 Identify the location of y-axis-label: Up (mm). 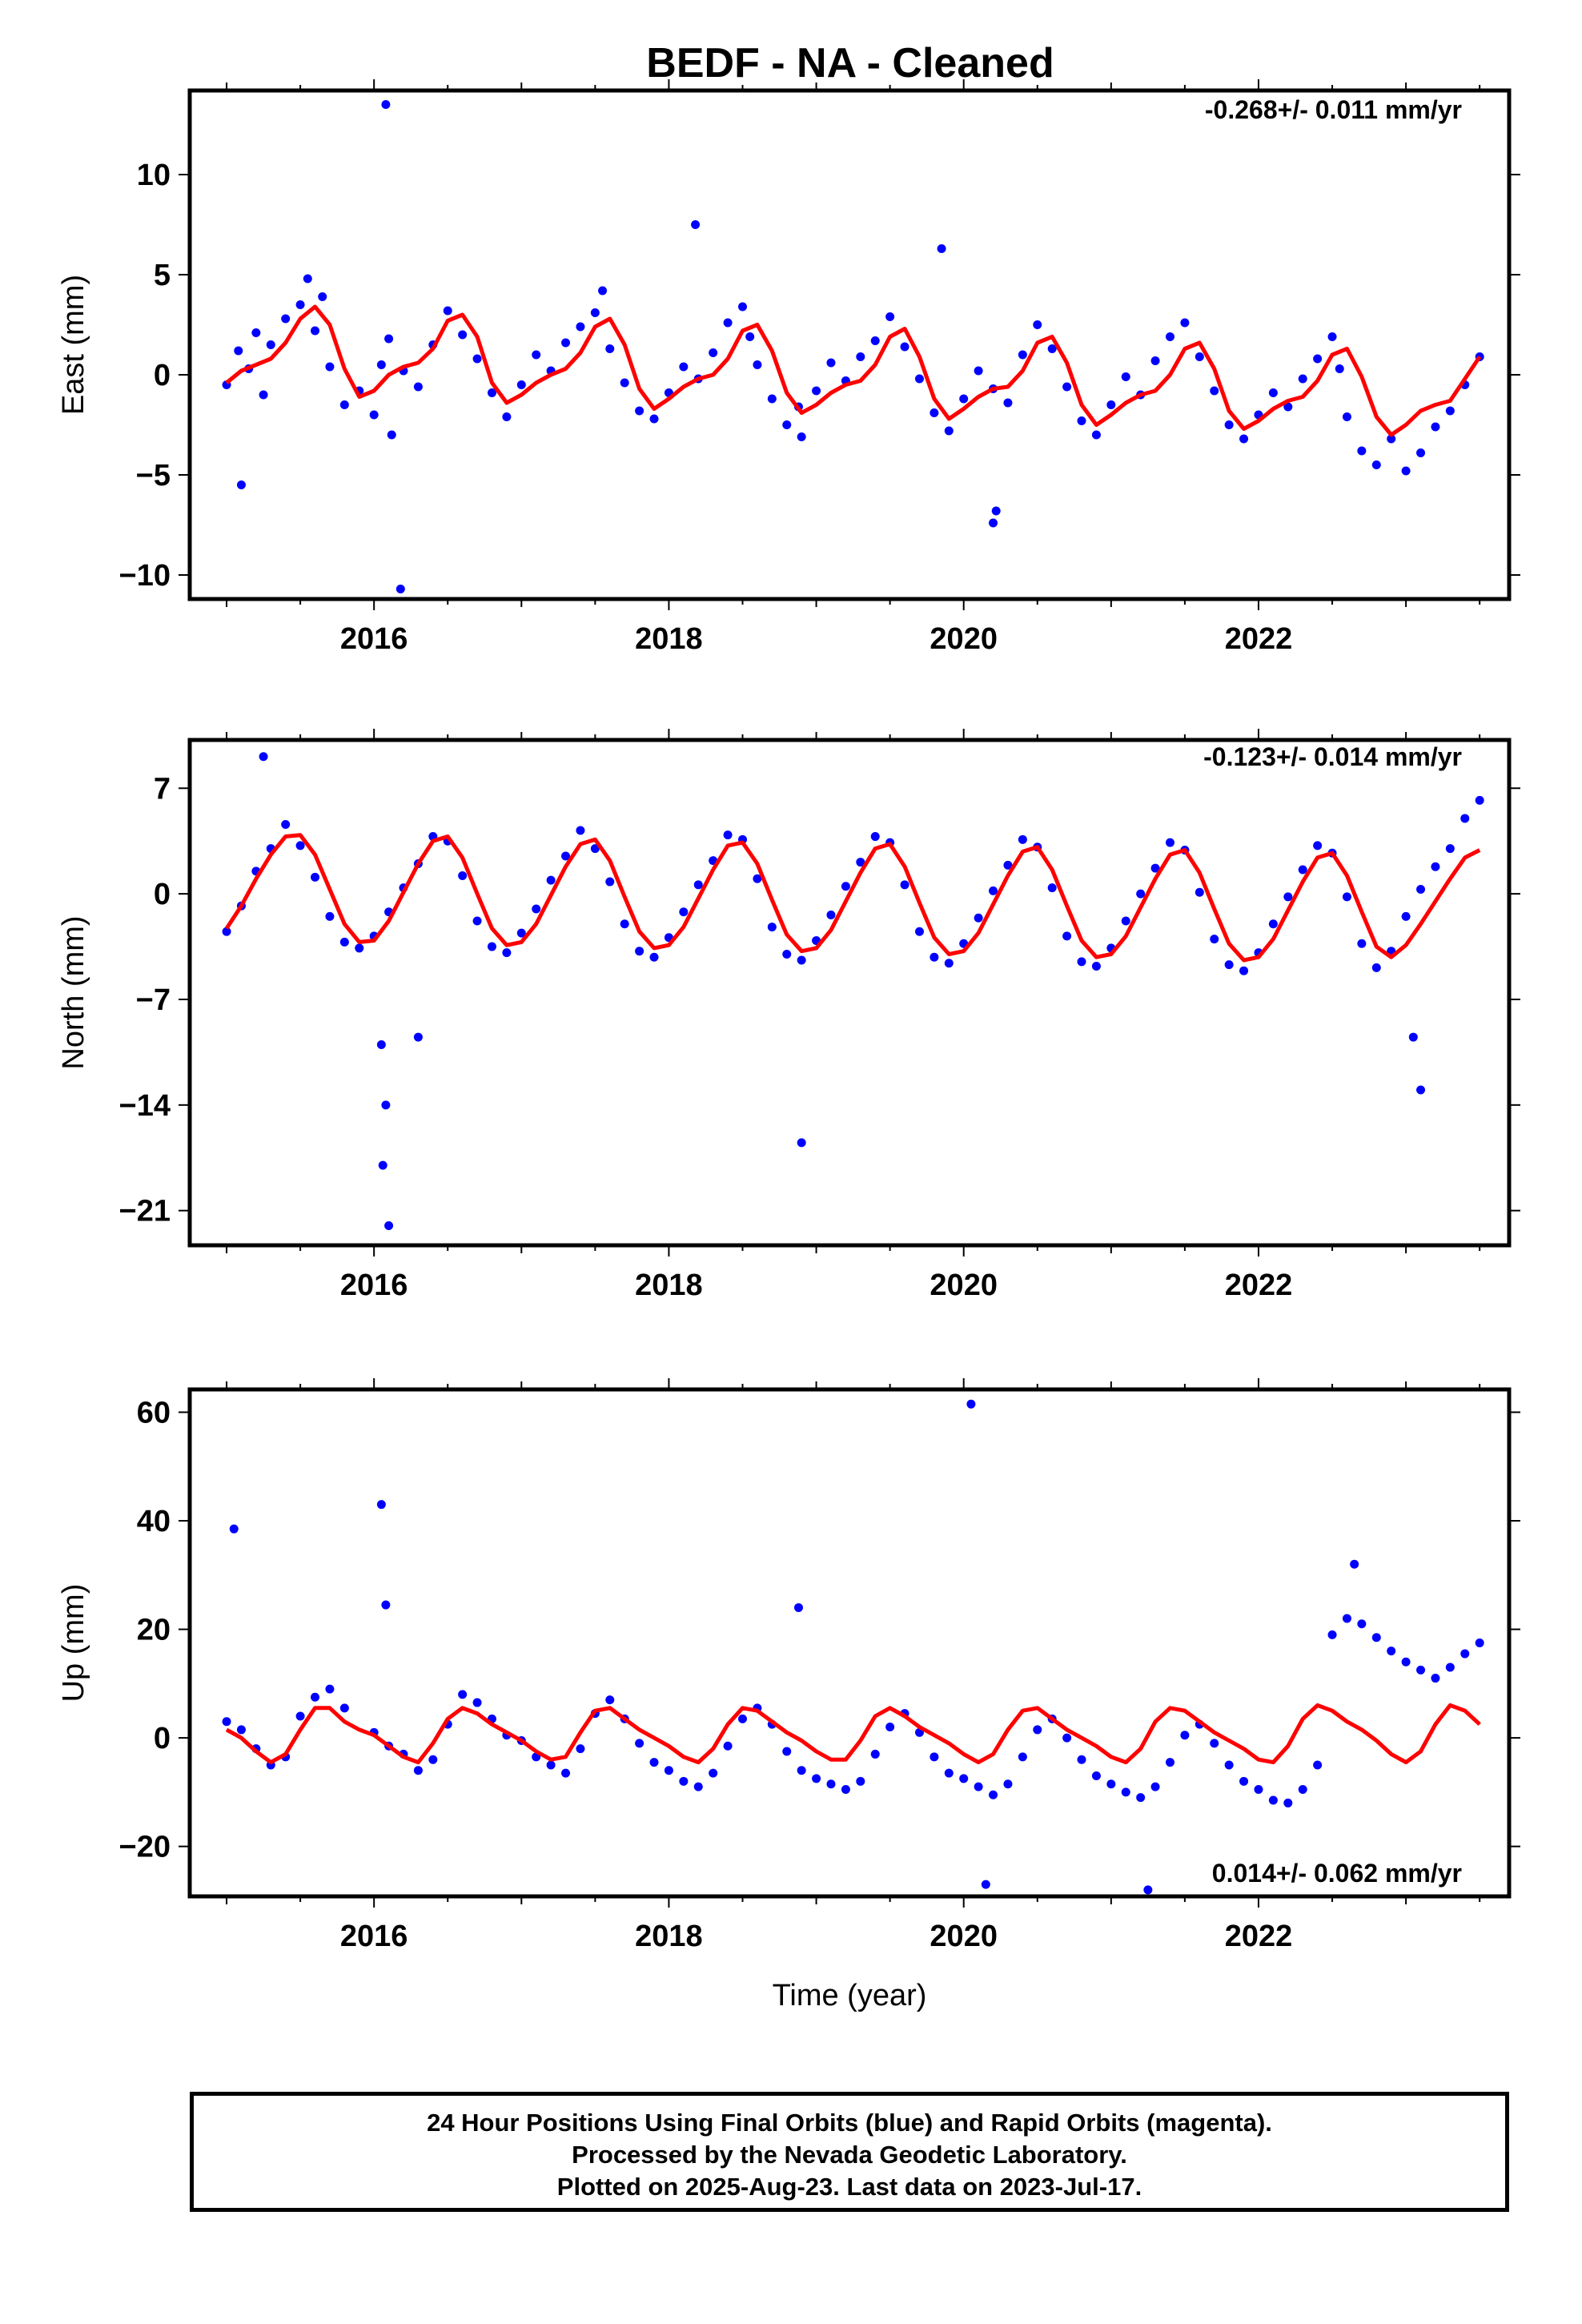
(74, 1644).